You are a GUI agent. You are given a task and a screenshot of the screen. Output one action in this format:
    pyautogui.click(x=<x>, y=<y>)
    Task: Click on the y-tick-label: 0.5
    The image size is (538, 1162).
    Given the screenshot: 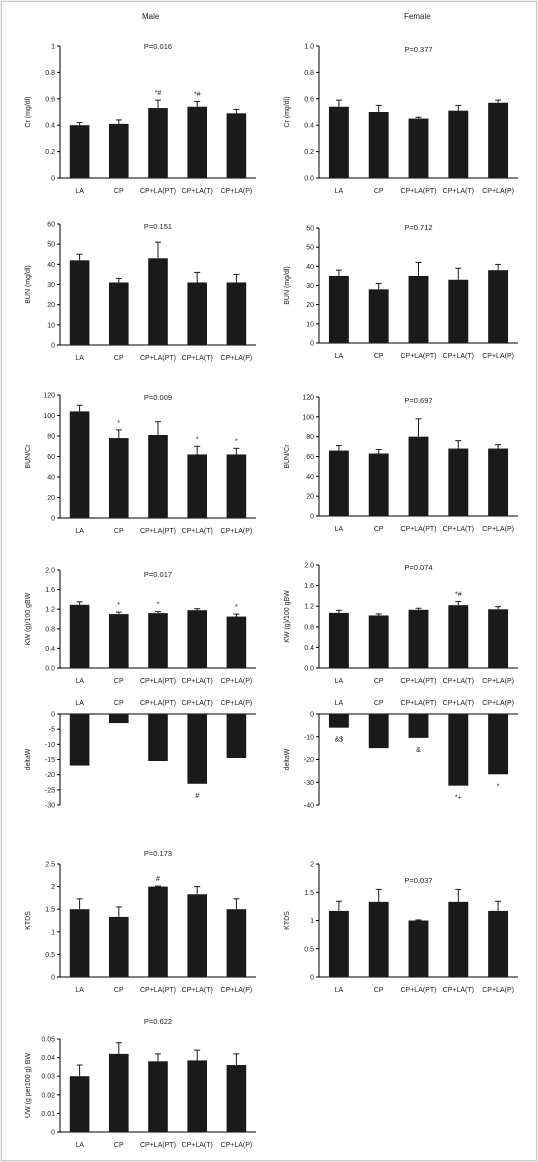 What is the action you would take?
    pyautogui.click(x=309, y=949)
    